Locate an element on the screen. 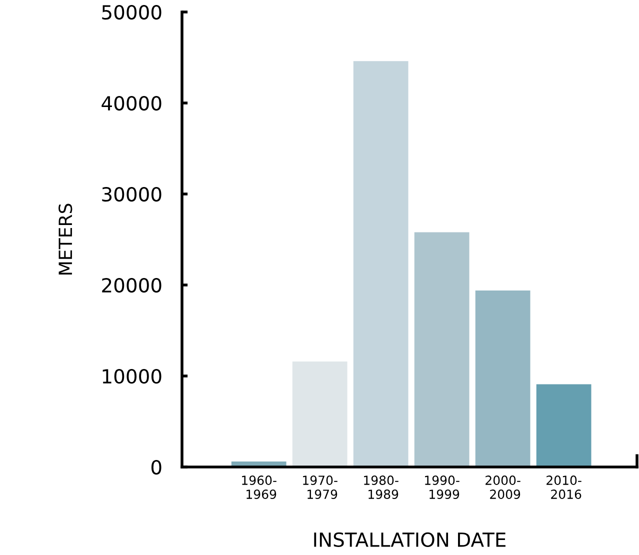 This screenshot has width=639, height=555. y-tick-label: 30000 is located at coordinates (132, 194).